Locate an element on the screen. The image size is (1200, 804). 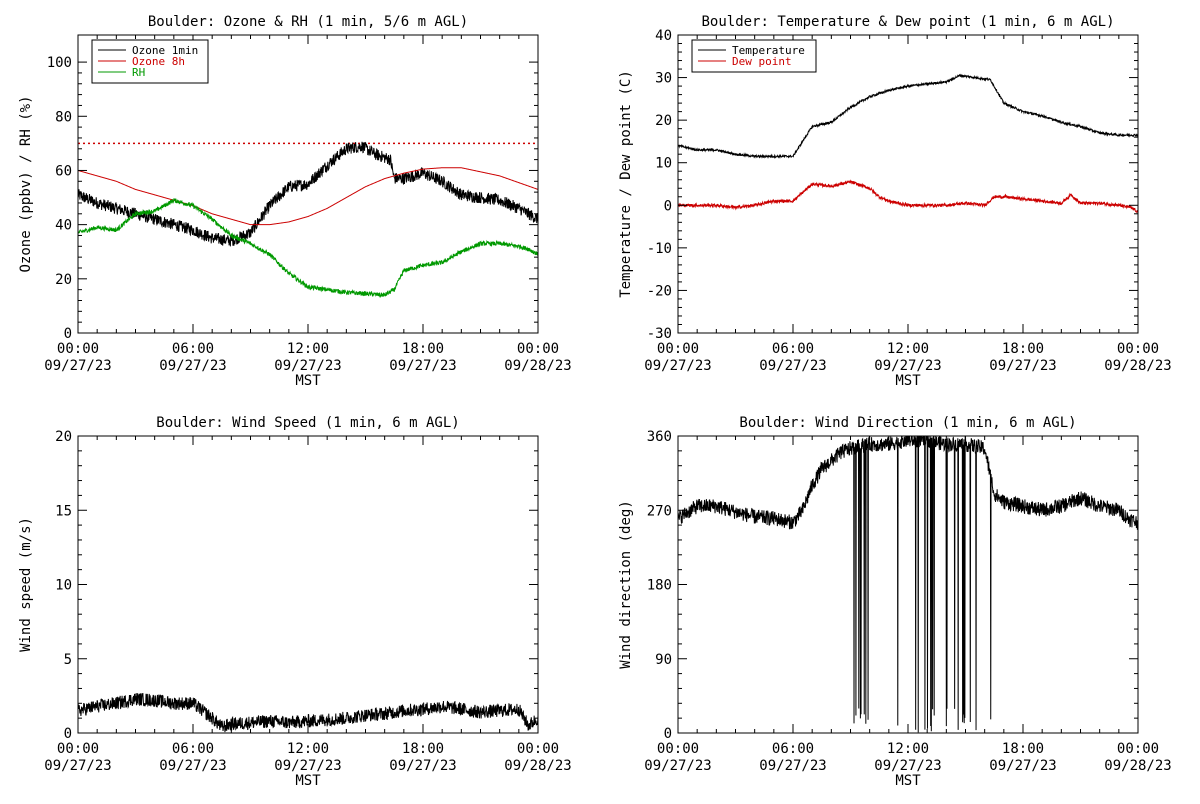
y-tick-label: -20 is located at coordinates (659, 291).